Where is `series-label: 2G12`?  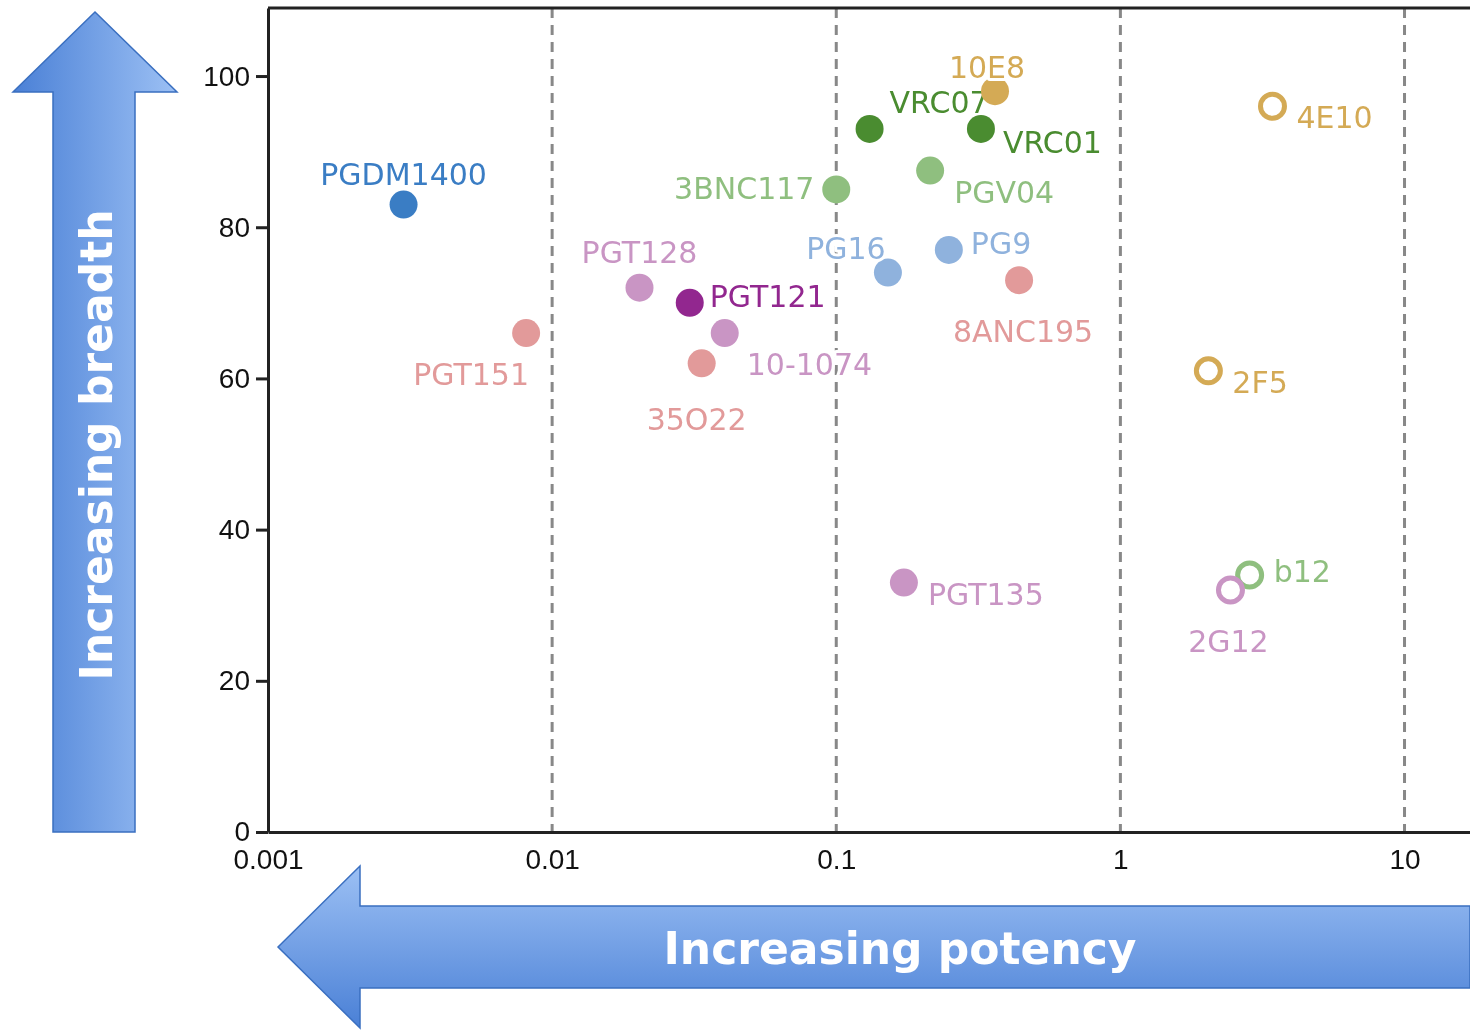
series-label: 2G12 is located at coordinates (1228, 642).